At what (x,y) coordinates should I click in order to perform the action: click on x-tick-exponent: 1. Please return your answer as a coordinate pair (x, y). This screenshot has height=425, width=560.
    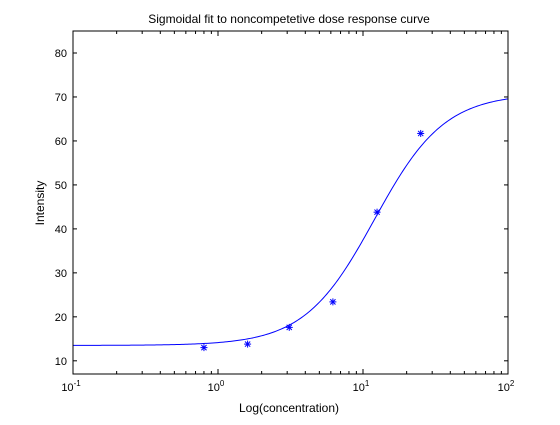
    Looking at the image, I should click on (367, 383).